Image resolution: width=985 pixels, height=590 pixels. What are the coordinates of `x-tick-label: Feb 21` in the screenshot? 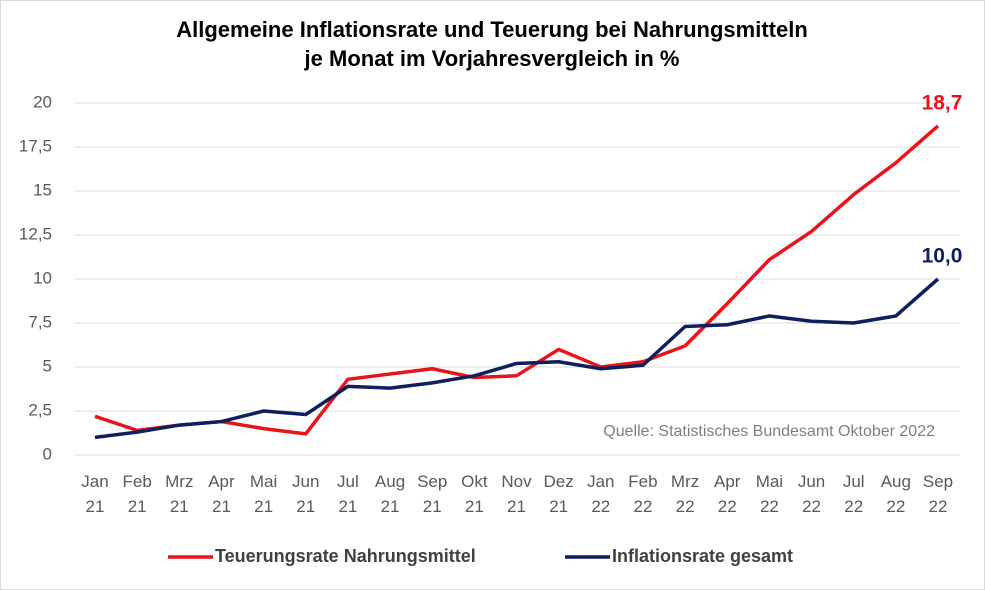 It's located at (137, 494).